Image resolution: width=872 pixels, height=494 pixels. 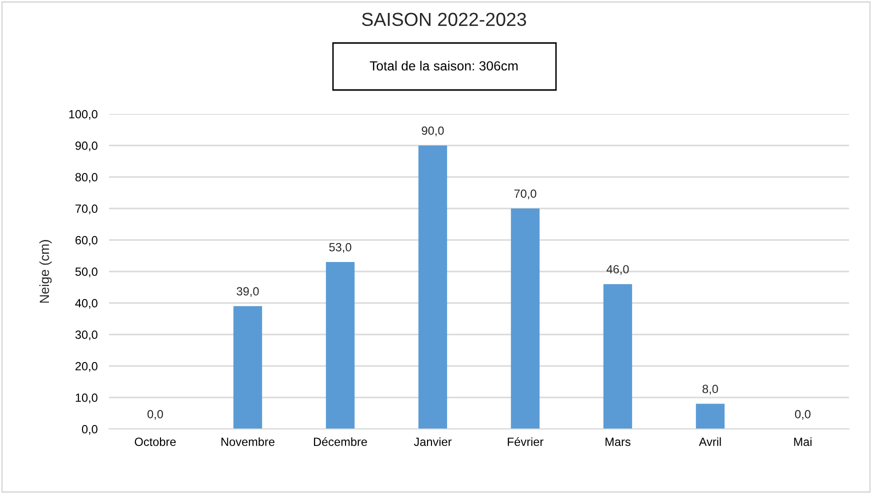 What do you see at coordinates (433, 441) in the screenshot?
I see `x-tick-label: Janvier` at bounding box center [433, 441].